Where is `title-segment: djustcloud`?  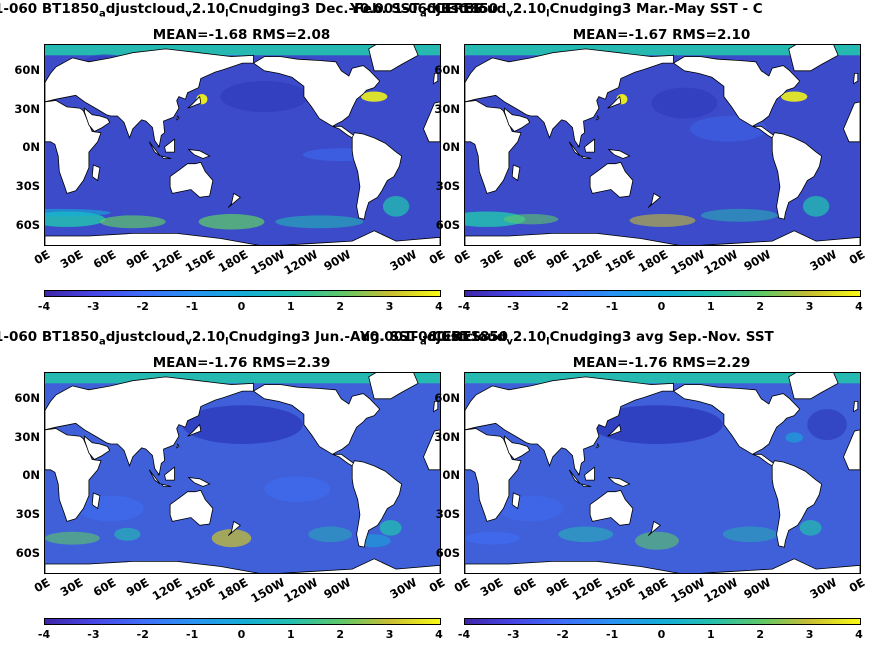 title-segment: djustcloud is located at coordinates (145, 9).